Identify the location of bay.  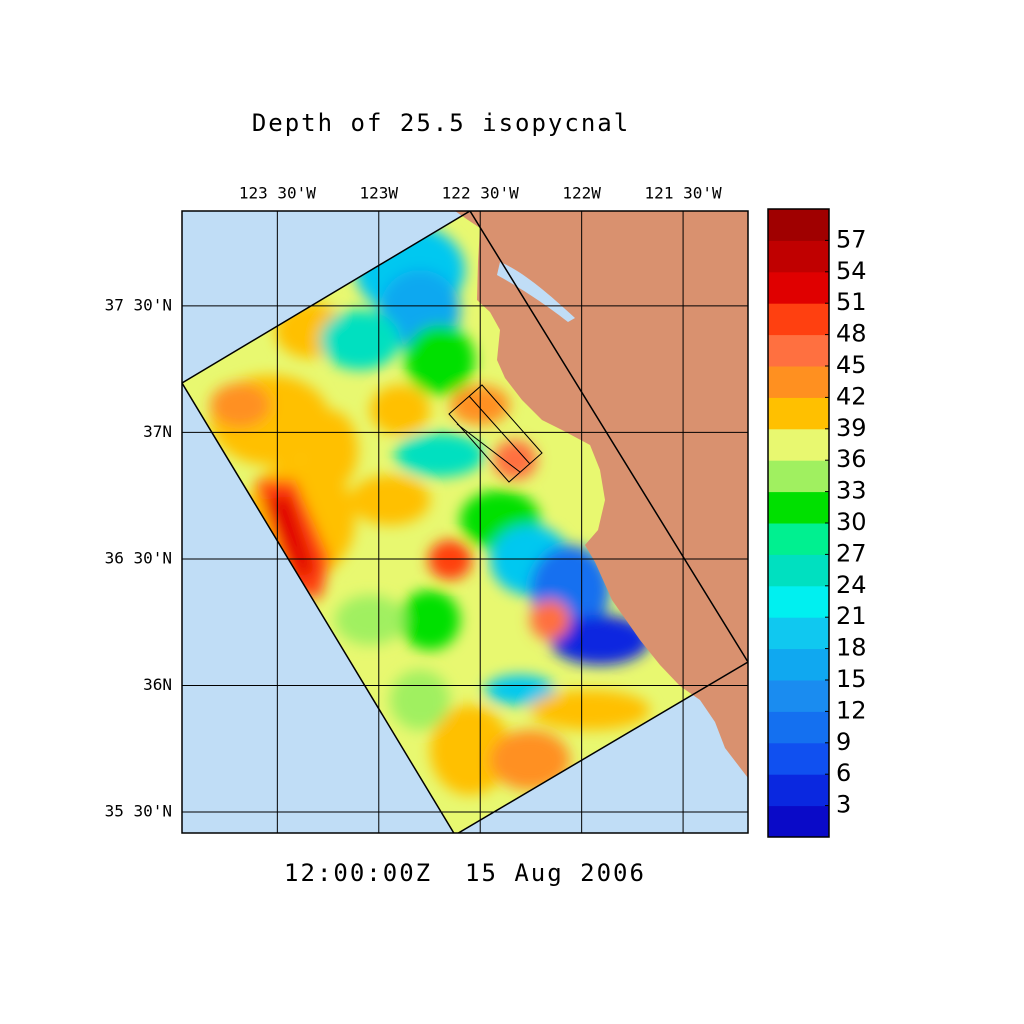
(536, 292).